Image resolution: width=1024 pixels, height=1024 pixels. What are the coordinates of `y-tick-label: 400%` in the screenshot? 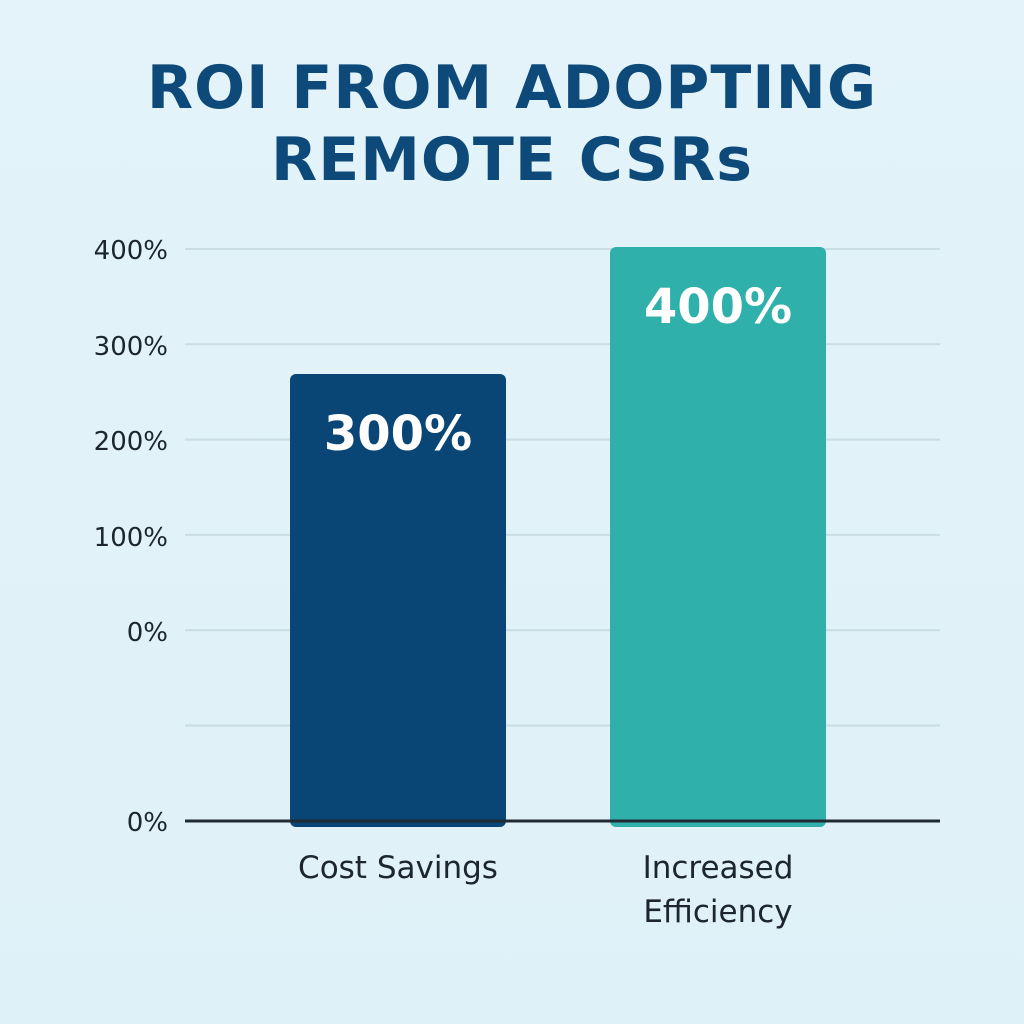 It's located at (131, 251).